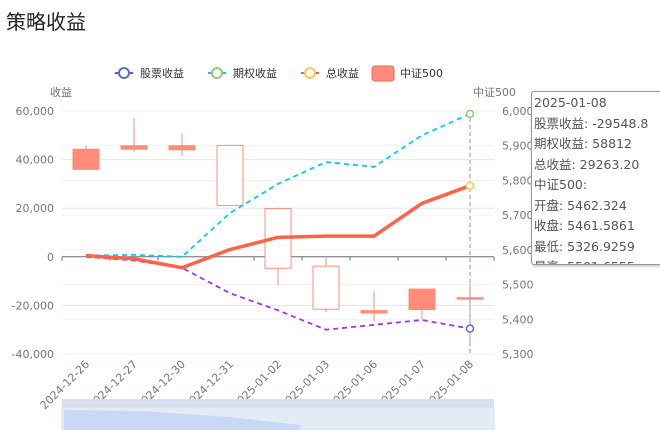 This screenshot has height=430, width=660. Describe the element at coordinates (583, 143) in the screenshot. I see `tooltip-line: 期权收益: 58812` at that location.